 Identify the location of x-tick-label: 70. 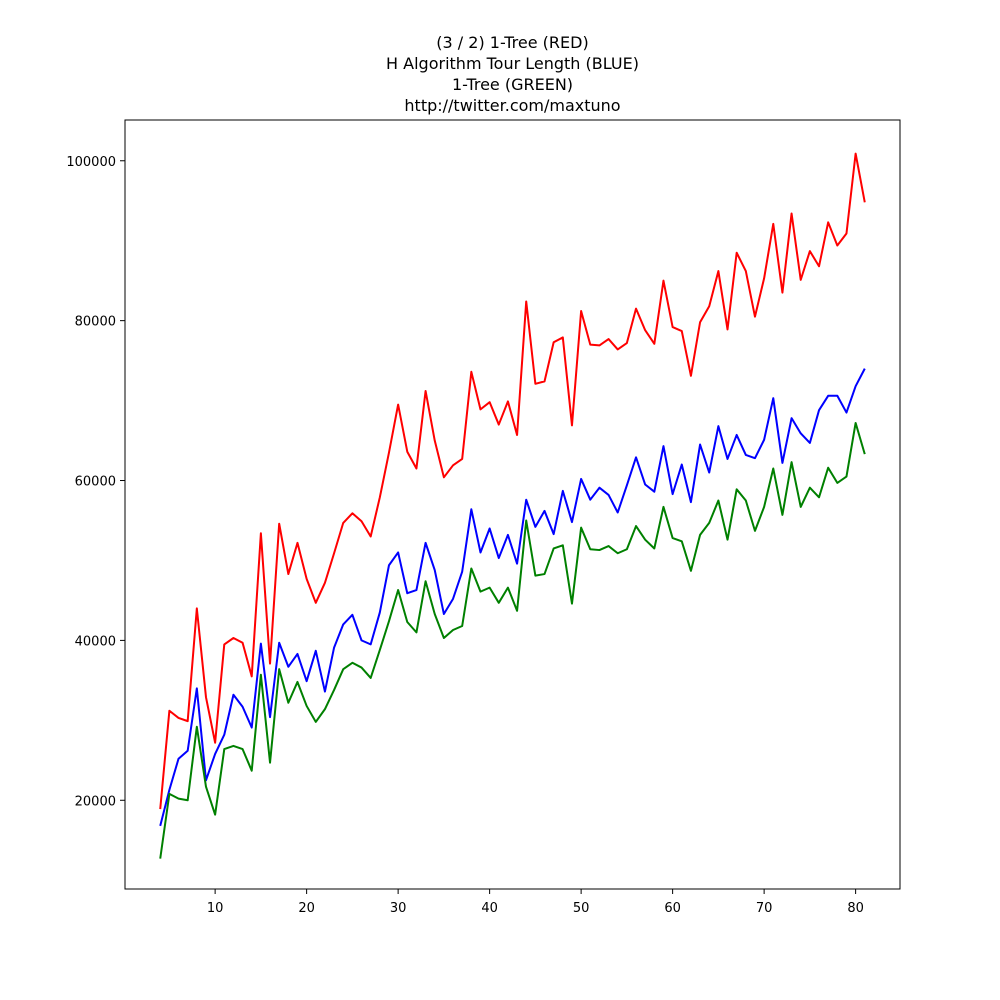
(764, 908).